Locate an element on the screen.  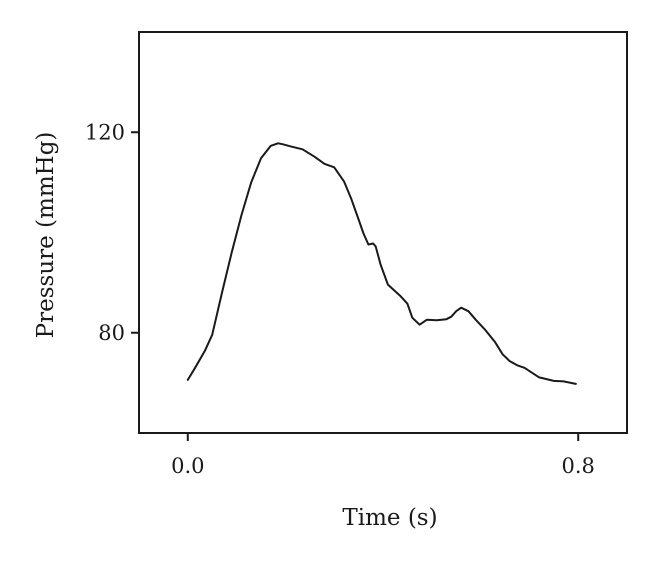
x-axis-label: Time (s) is located at coordinates (389, 518).